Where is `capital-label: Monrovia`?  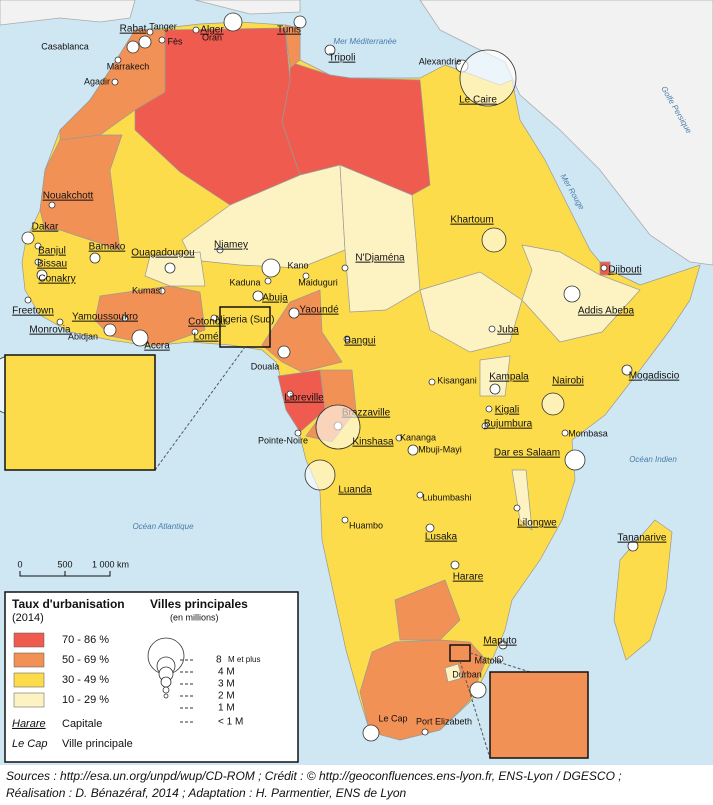
capital-label: Monrovia is located at coordinates (50, 330).